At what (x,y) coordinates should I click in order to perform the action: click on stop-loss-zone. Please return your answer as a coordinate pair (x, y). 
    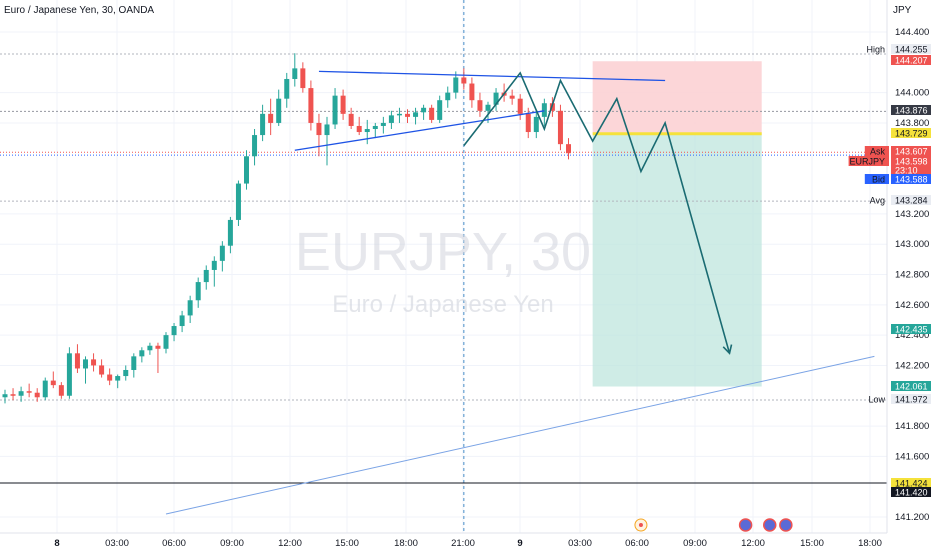
    Looking at the image, I should click on (677, 97).